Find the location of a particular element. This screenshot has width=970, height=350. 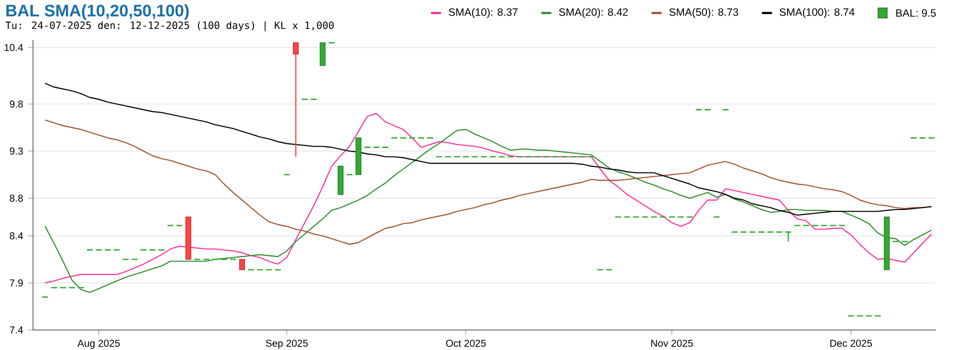

x-tick-label: Sep 2025 is located at coordinates (287, 344).